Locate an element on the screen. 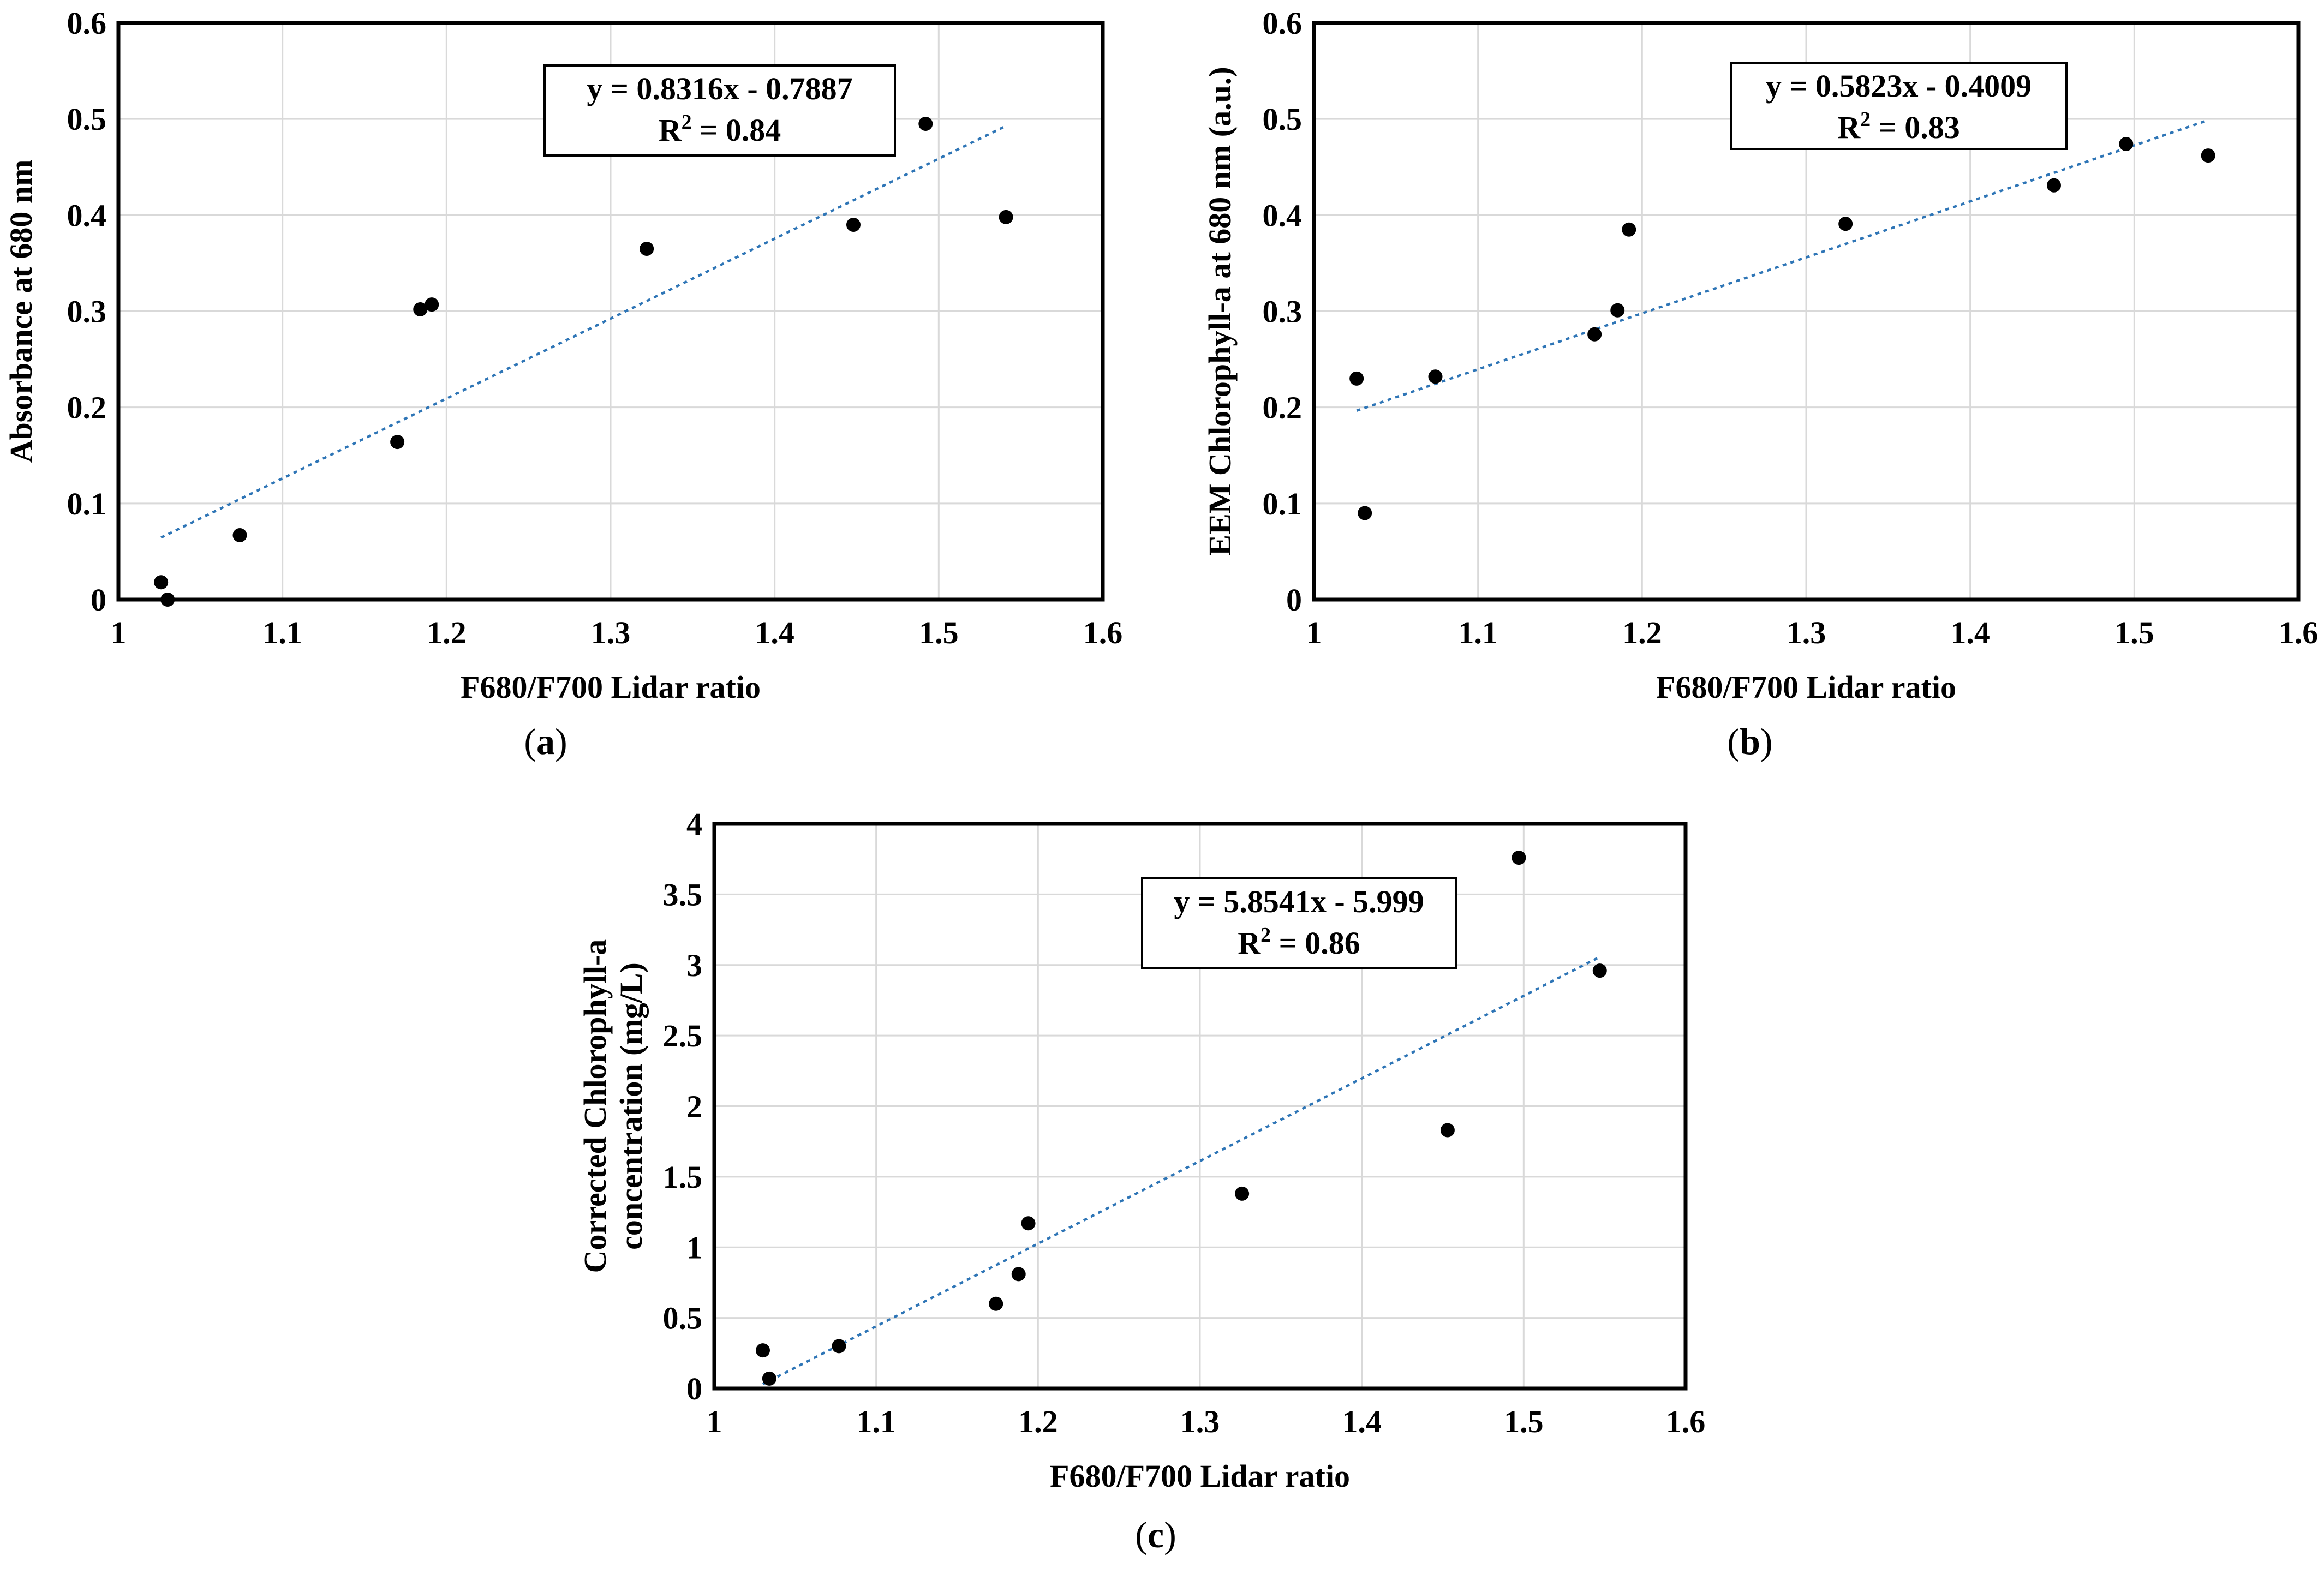  r-squared: R2 = 0.84 is located at coordinates (720, 129).